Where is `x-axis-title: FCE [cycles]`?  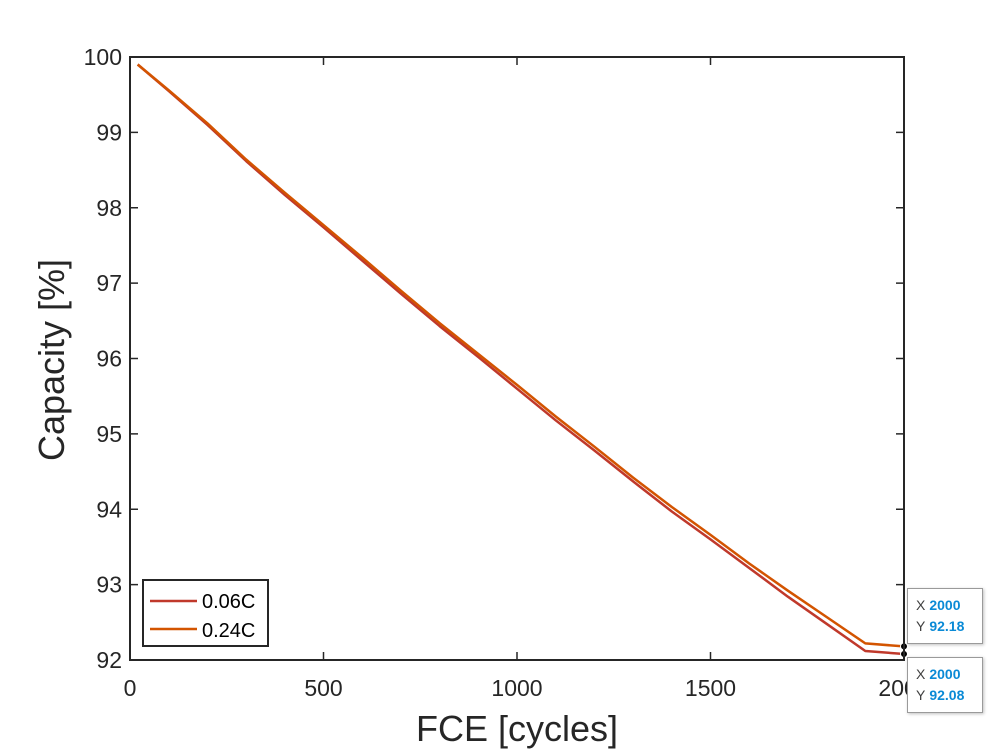 x-axis-title: FCE [cycles] is located at coordinates (517, 728).